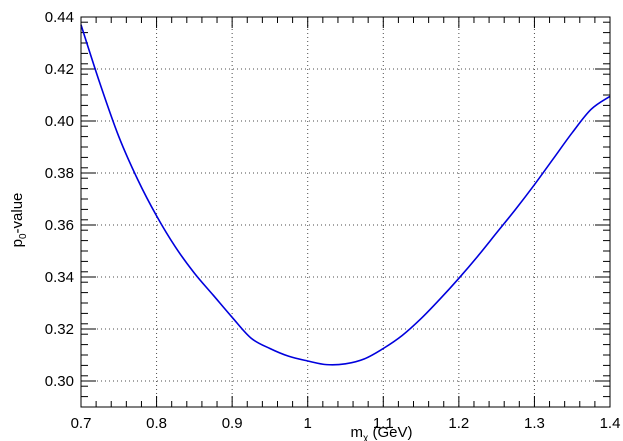 The width and height of the screenshot is (623, 441). I want to click on x-tick-label: 0.9, so click(232, 423).